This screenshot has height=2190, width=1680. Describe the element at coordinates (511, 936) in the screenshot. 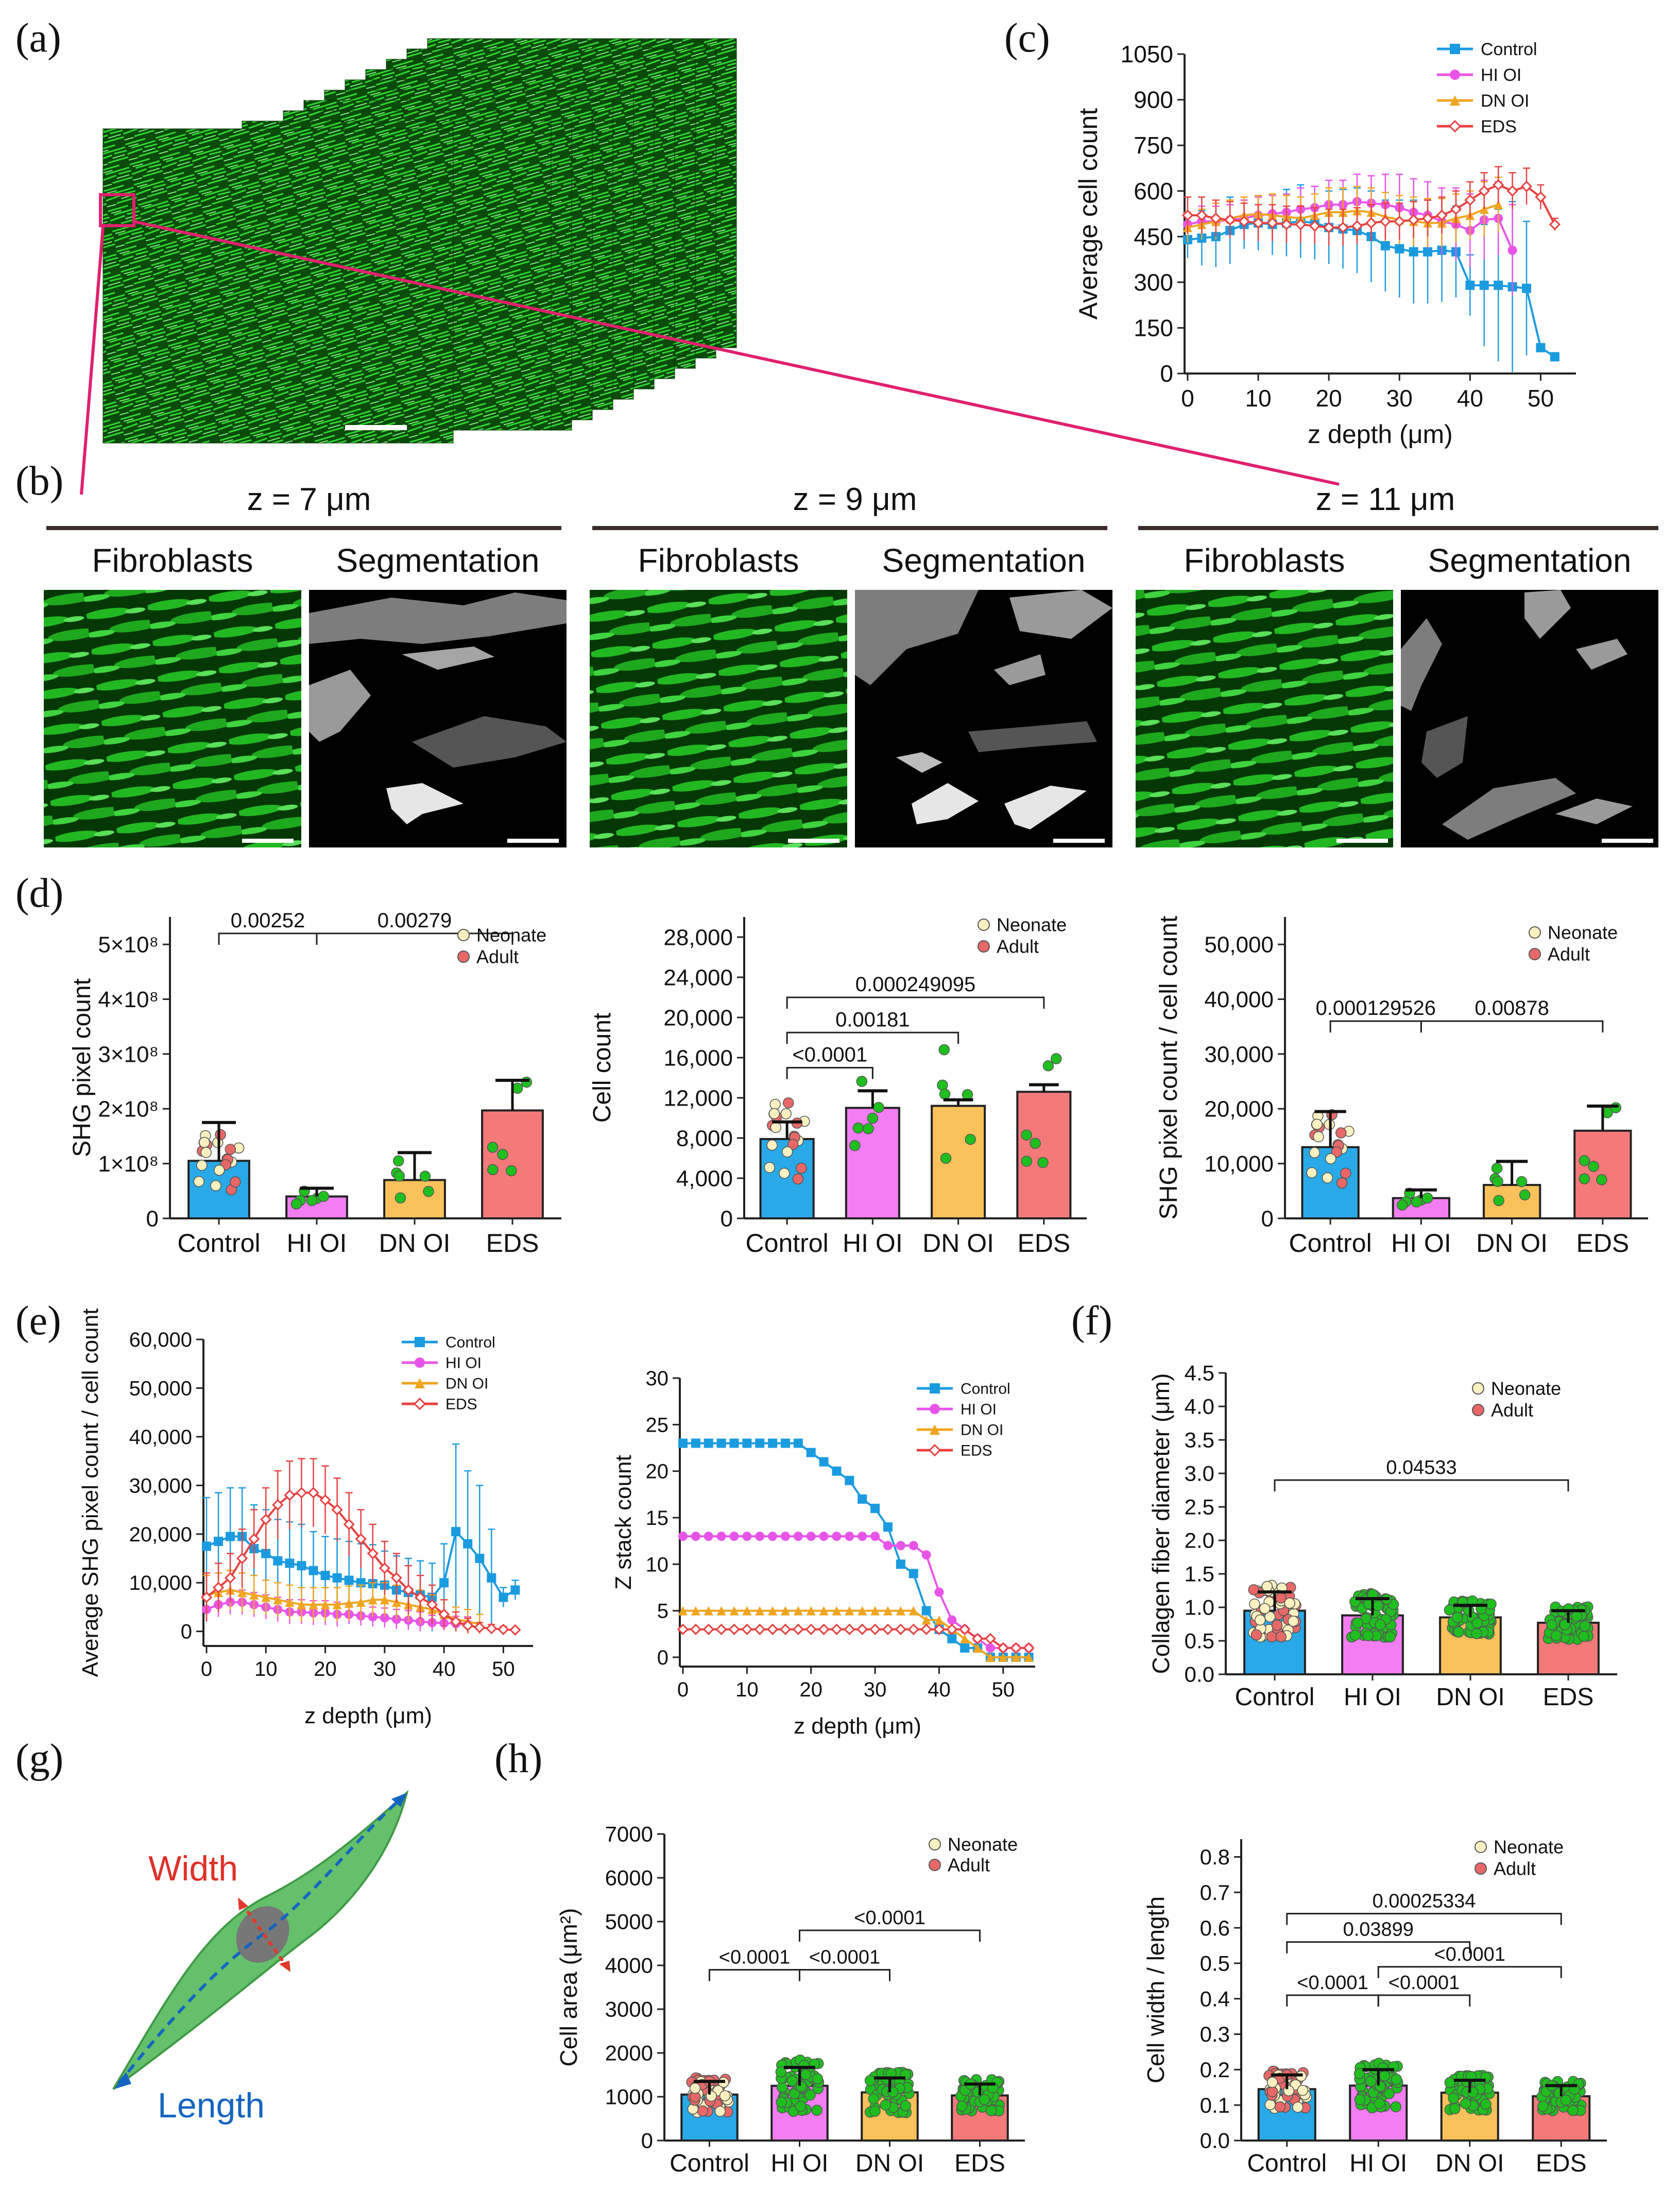

I see `legend-label: Neonate` at that location.